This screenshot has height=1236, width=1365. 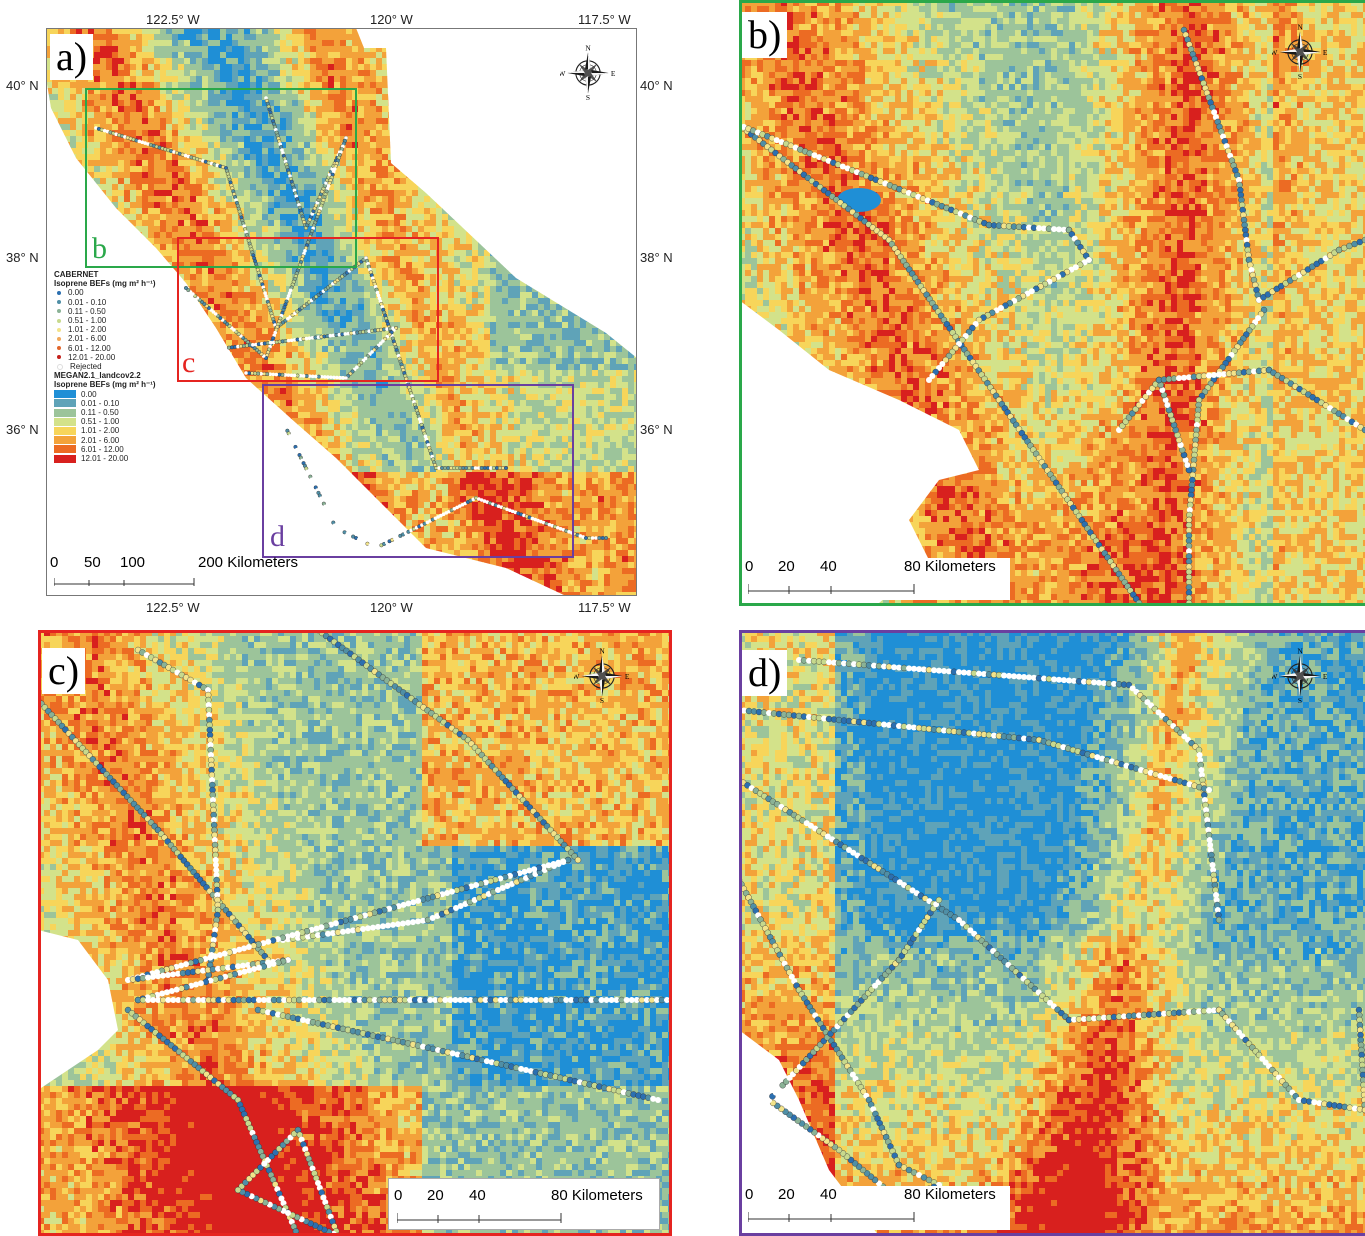 I want to click on scale-a-tick-2: 100, so click(x=132, y=562).